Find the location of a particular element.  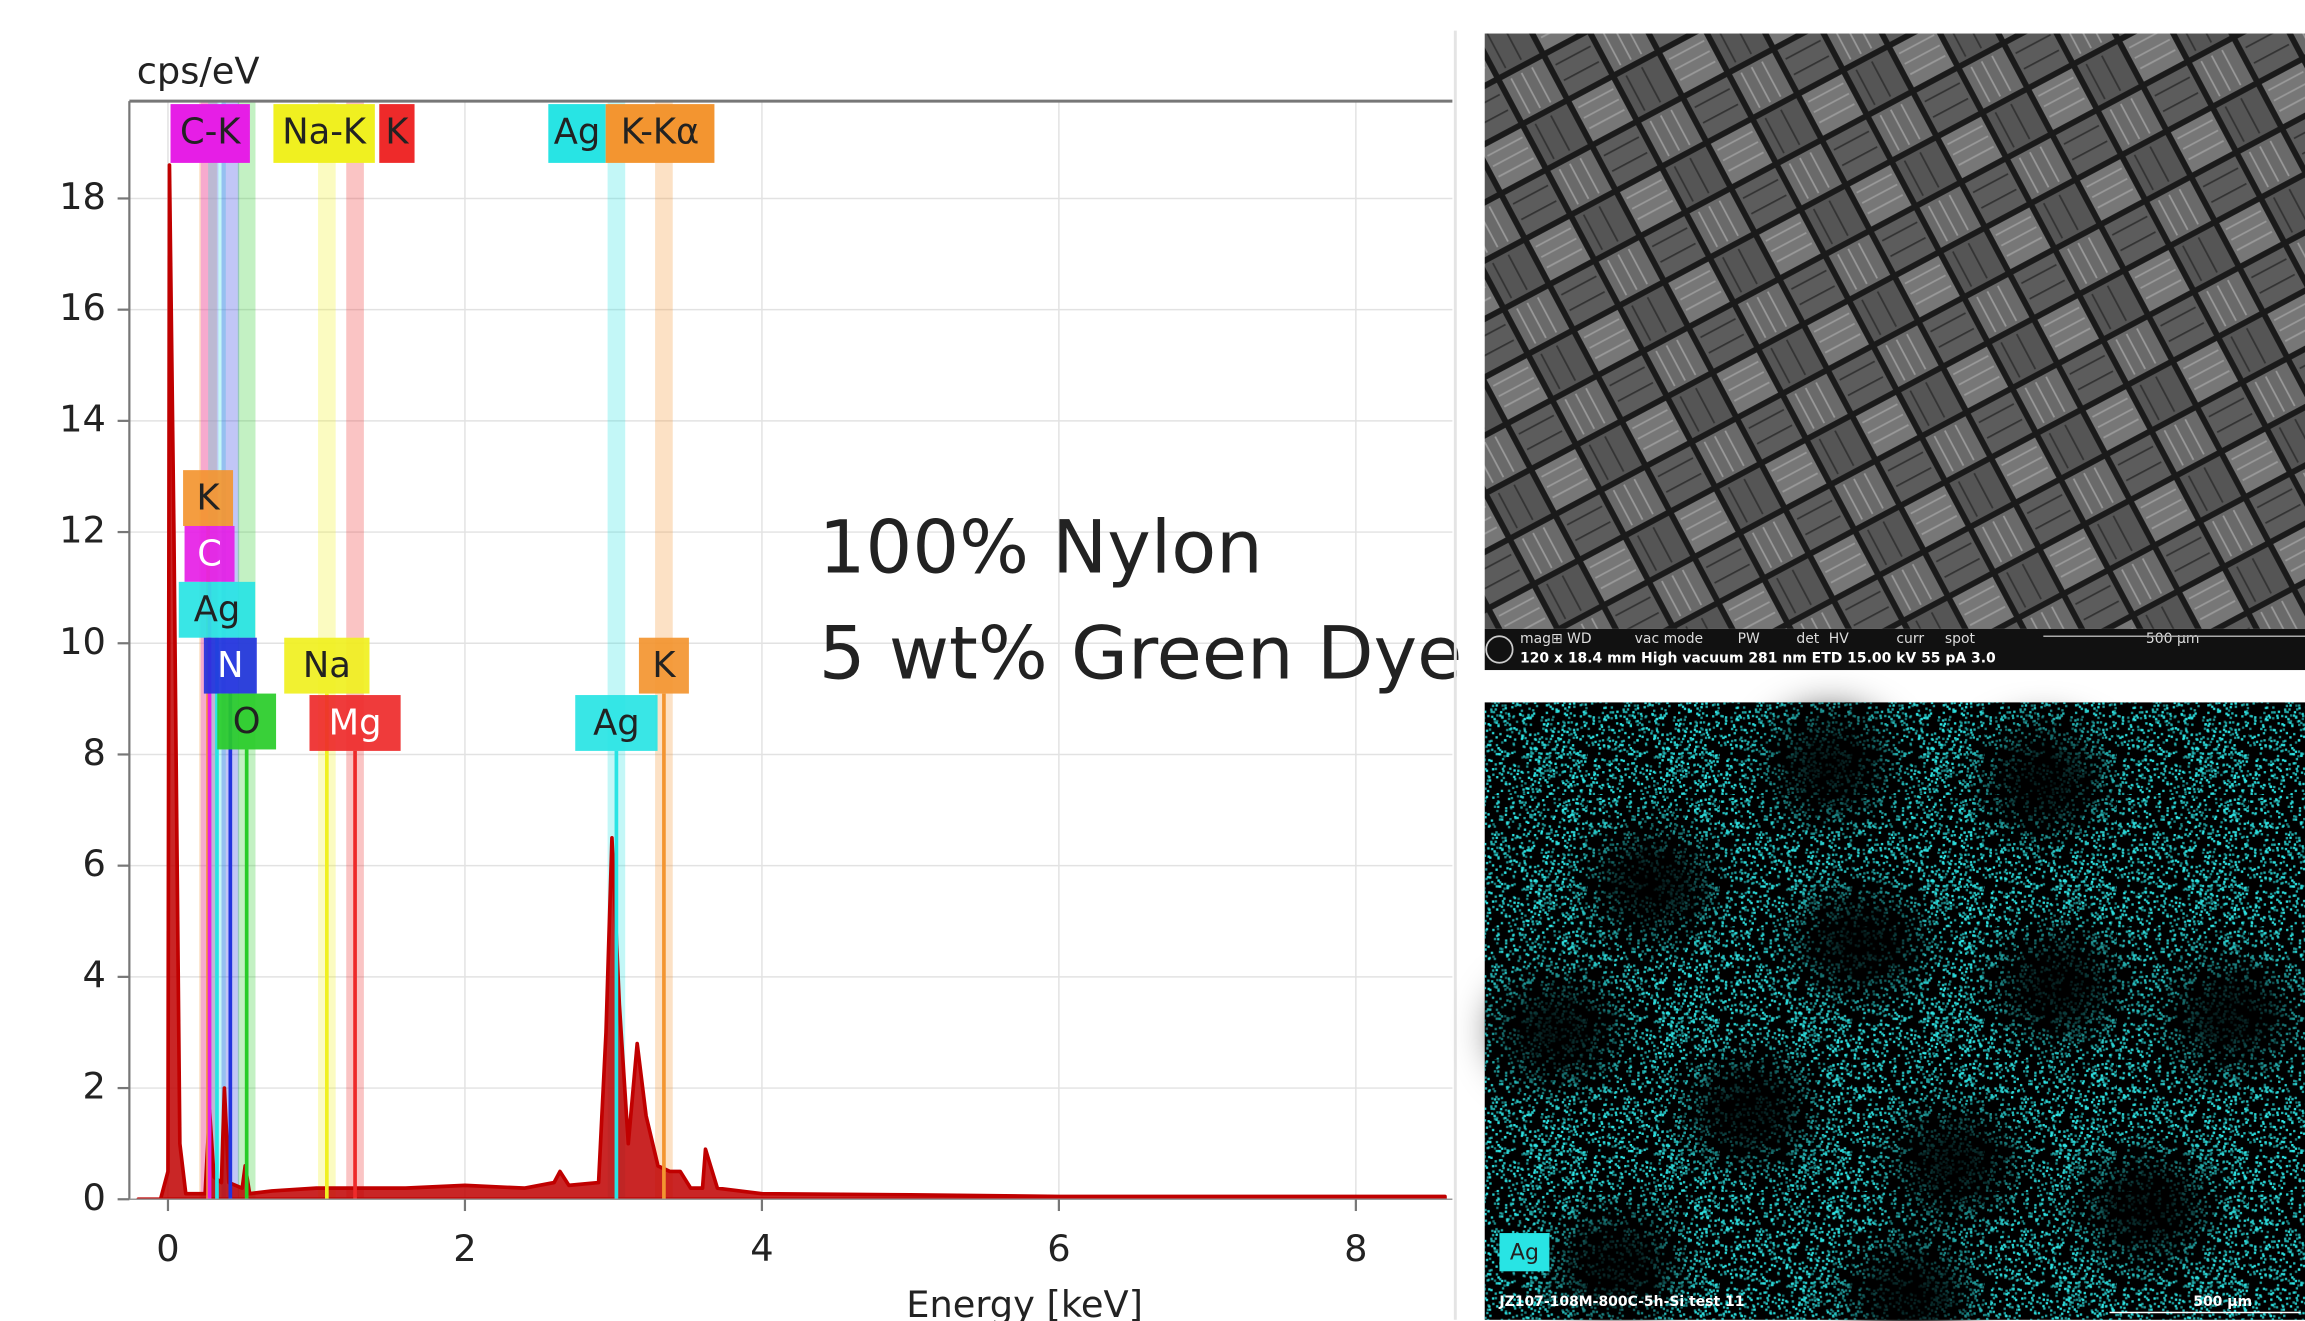

top-label: K is located at coordinates (397, 131).